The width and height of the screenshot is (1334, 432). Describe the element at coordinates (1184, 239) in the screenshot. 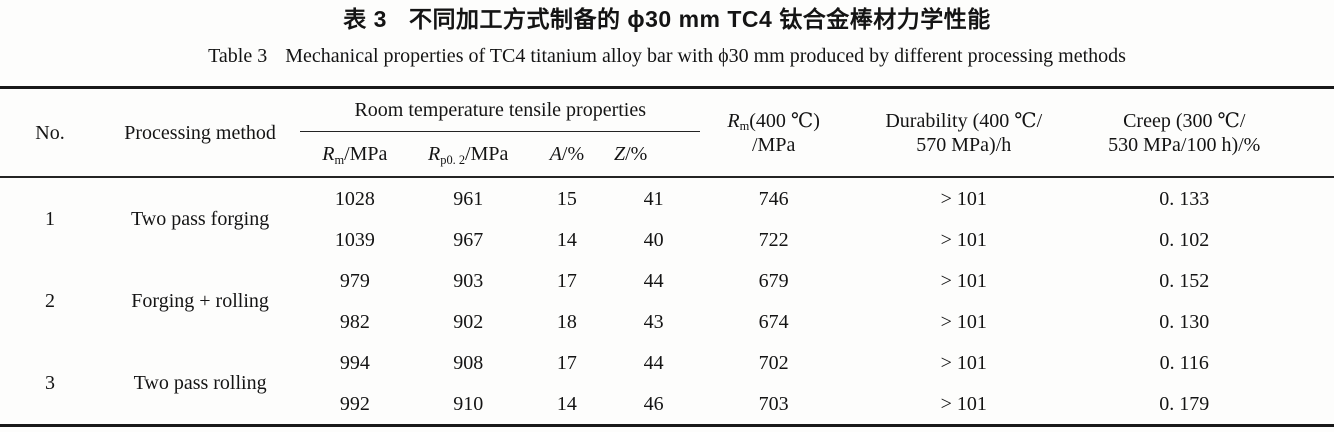

I see `cell-creep: 0. 102` at that location.